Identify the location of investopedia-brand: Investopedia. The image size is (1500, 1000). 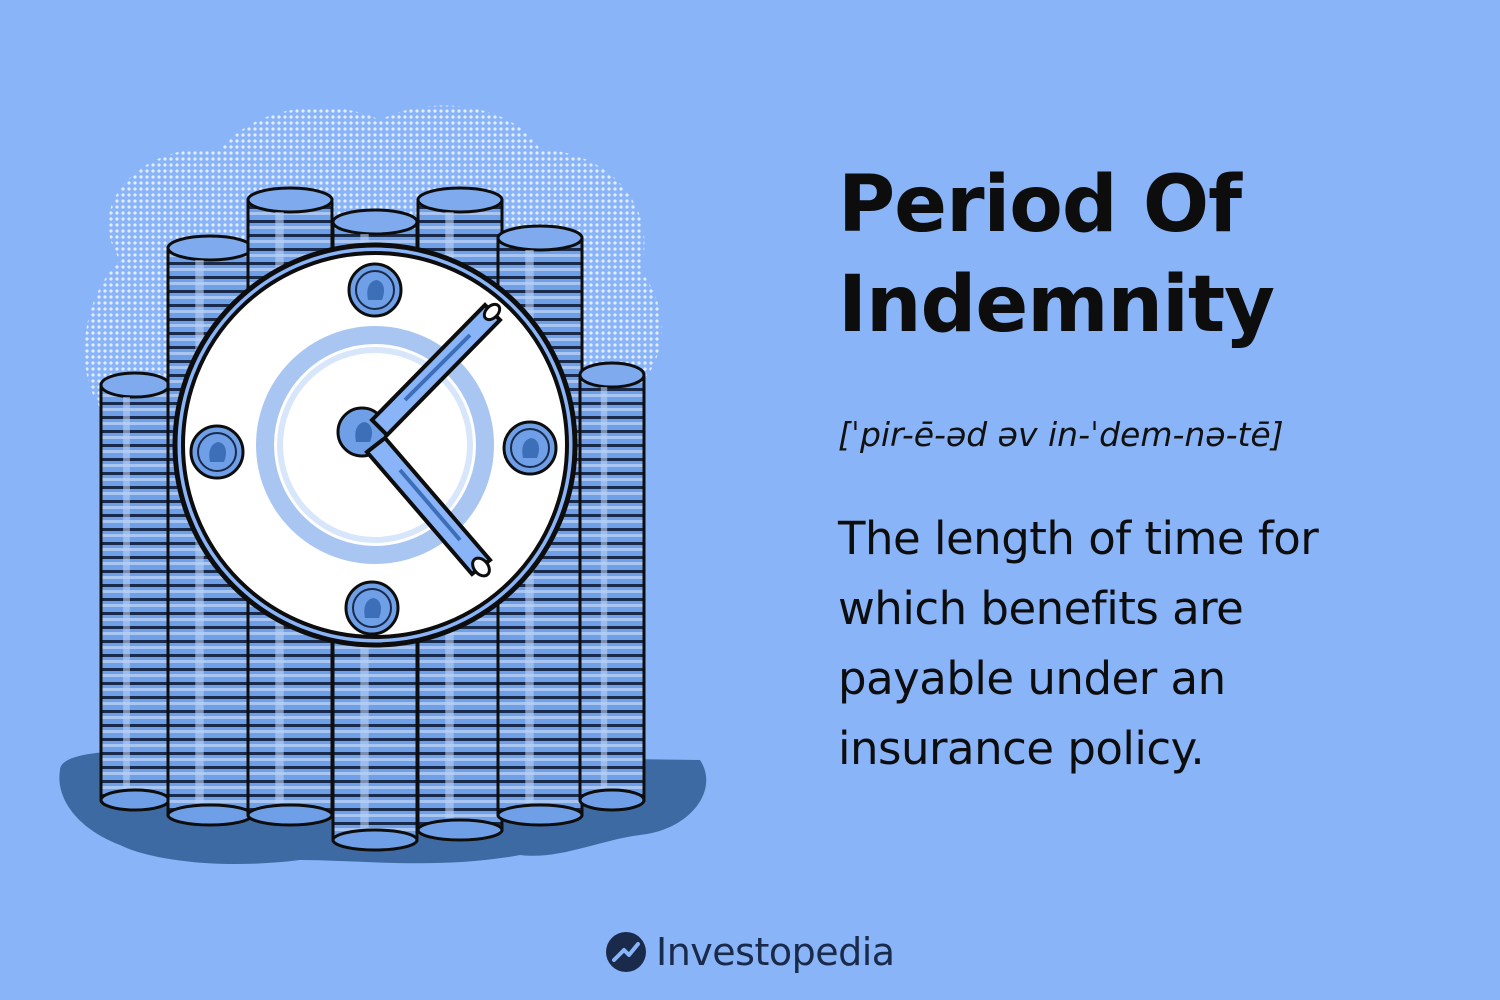
(749, 952).